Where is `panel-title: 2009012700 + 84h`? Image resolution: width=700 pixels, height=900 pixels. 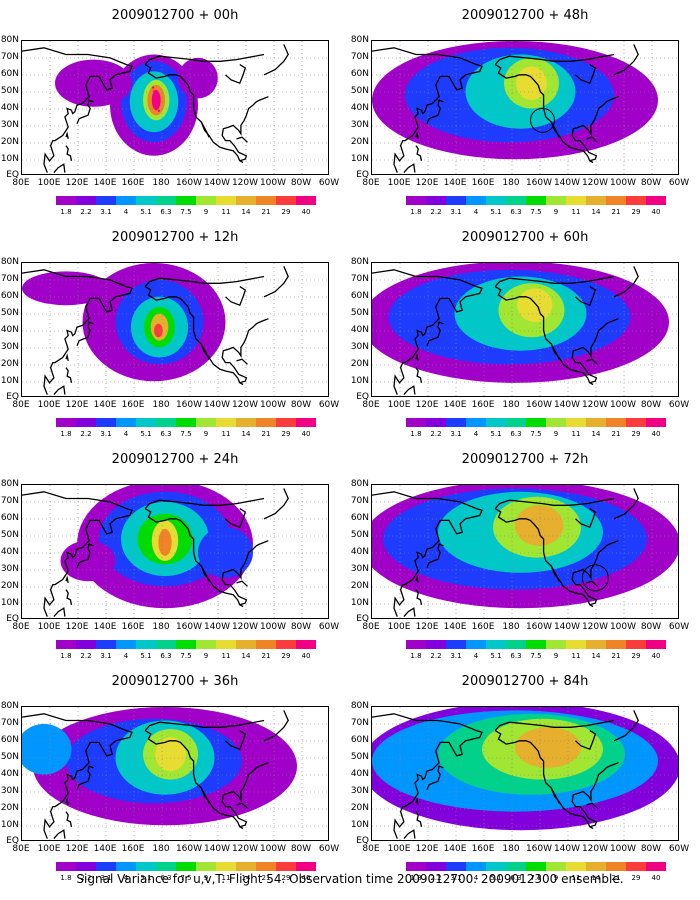 panel-title: 2009012700 + 84h is located at coordinates (525, 681).